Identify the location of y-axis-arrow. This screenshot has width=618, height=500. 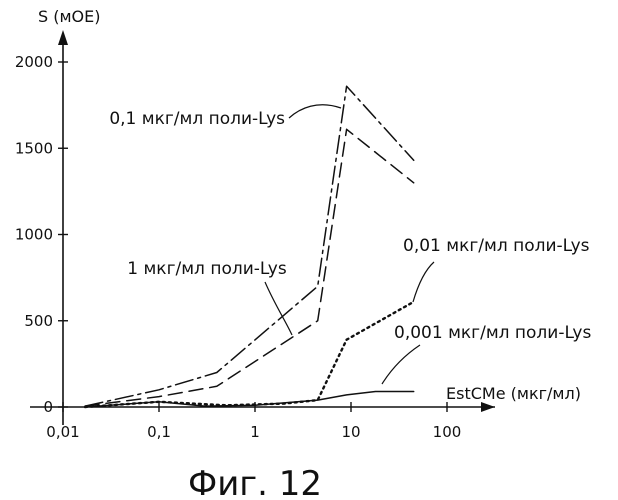
(63, 37).